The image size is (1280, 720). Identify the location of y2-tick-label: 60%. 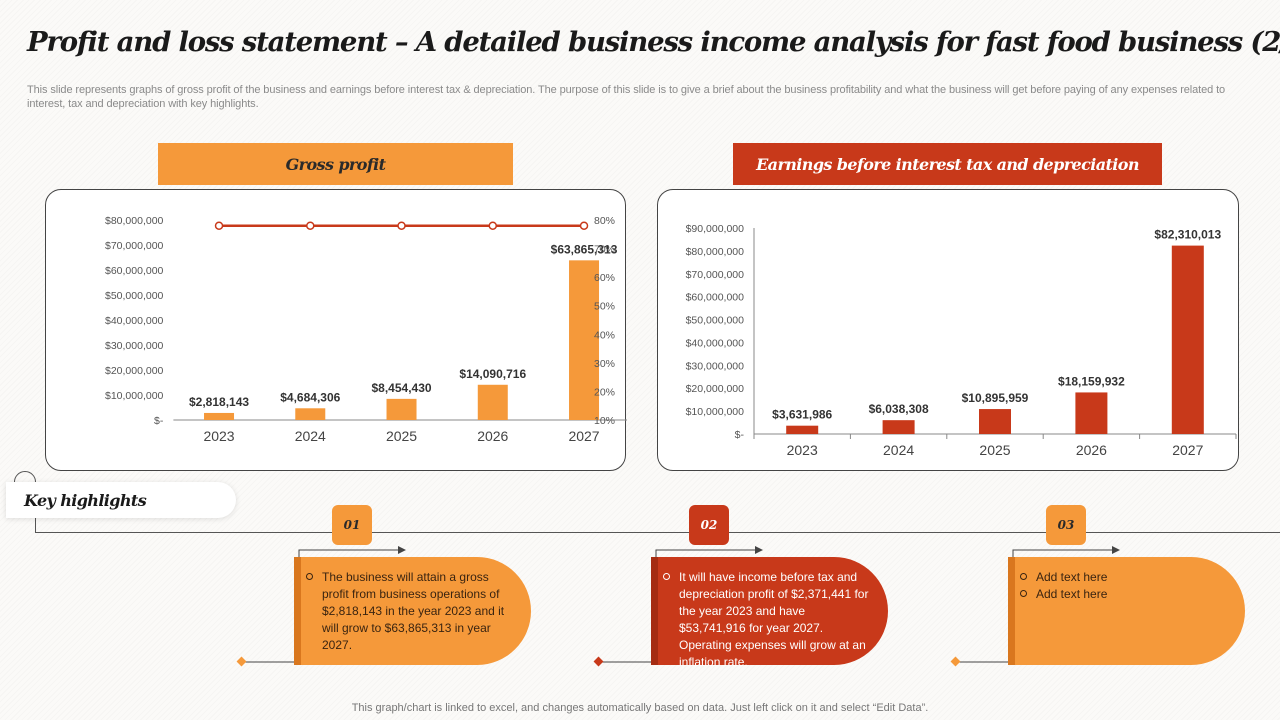
(604, 278).